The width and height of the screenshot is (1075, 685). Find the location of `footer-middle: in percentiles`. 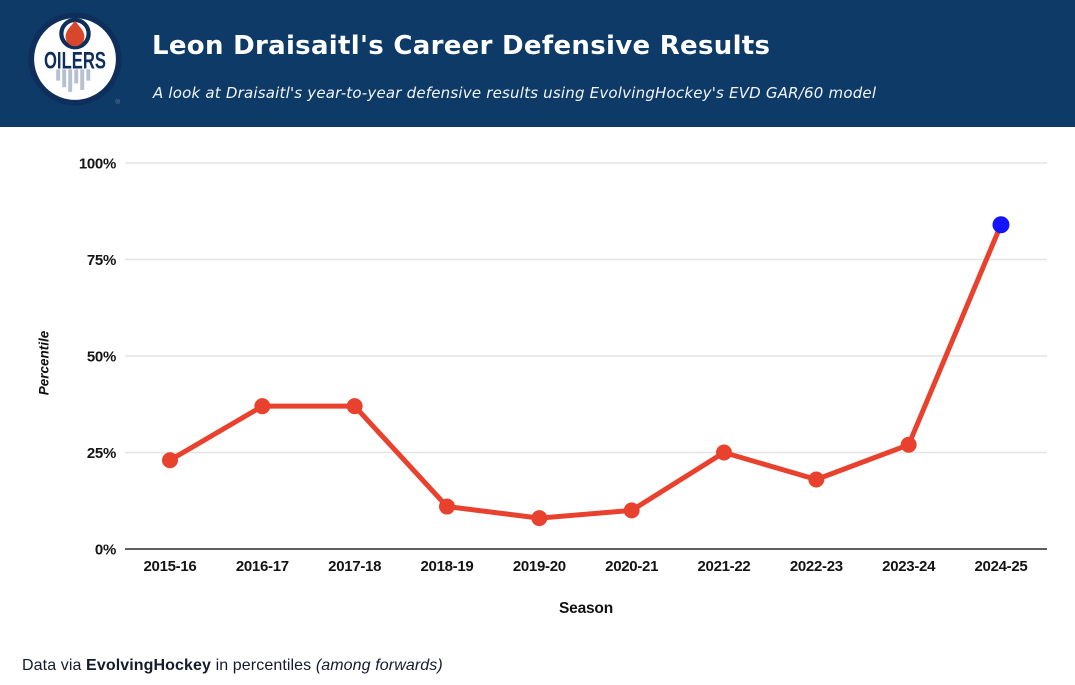

footer-middle: in percentiles is located at coordinates (263, 665).